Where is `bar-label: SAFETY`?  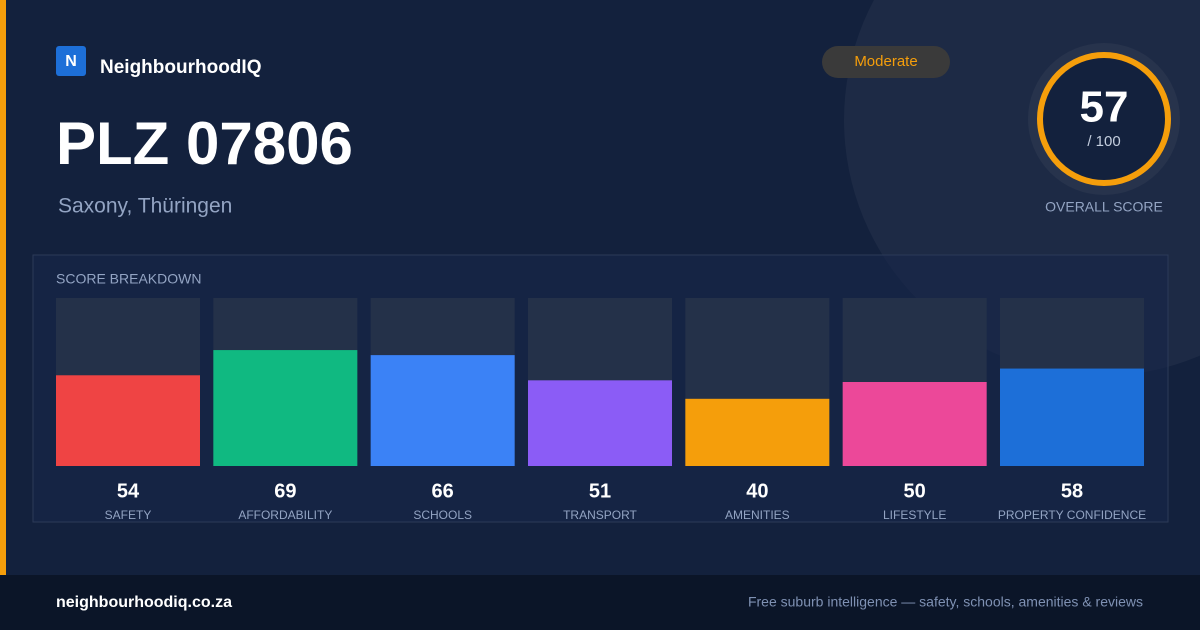
bar-label: SAFETY is located at coordinates (128, 515).